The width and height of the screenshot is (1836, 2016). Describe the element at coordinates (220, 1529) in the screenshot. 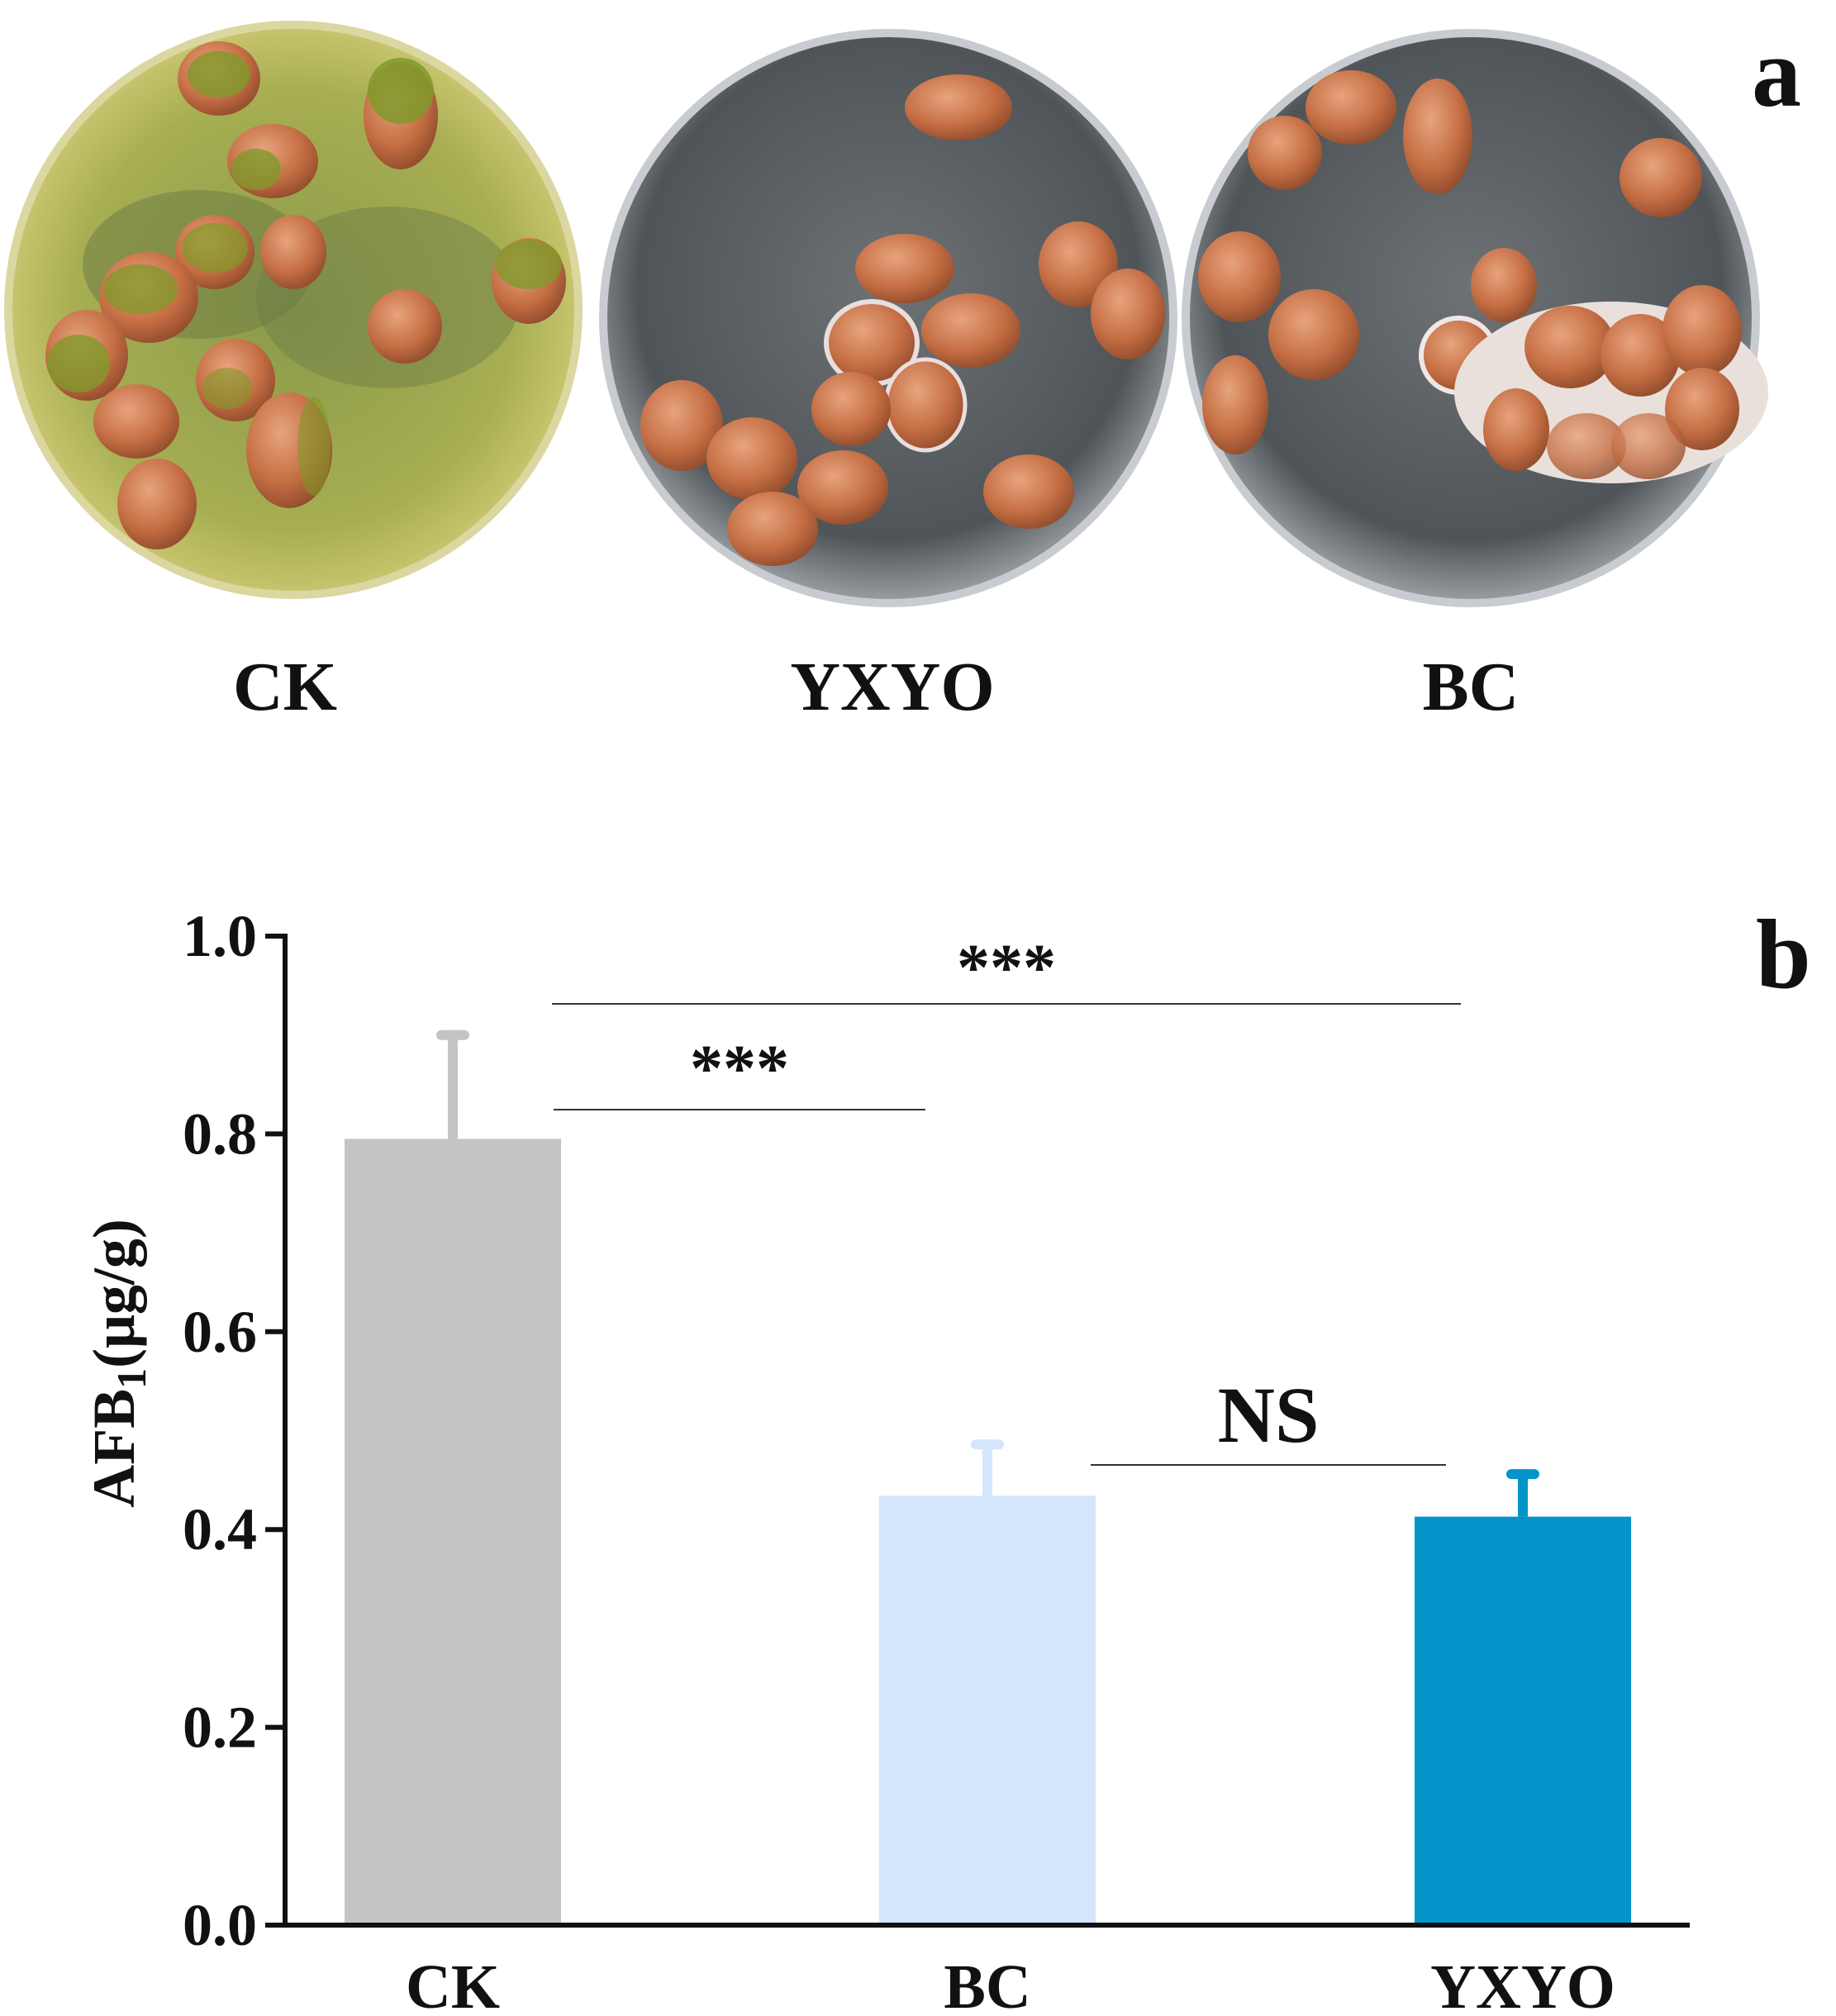

I see `y-tick-label: 0.4` at that location.